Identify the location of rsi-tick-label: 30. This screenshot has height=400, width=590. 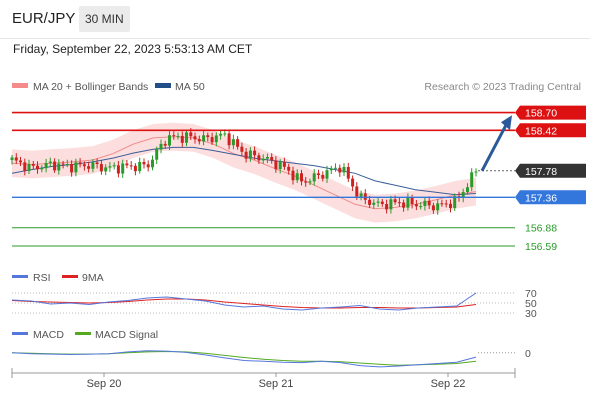
(531, 314).